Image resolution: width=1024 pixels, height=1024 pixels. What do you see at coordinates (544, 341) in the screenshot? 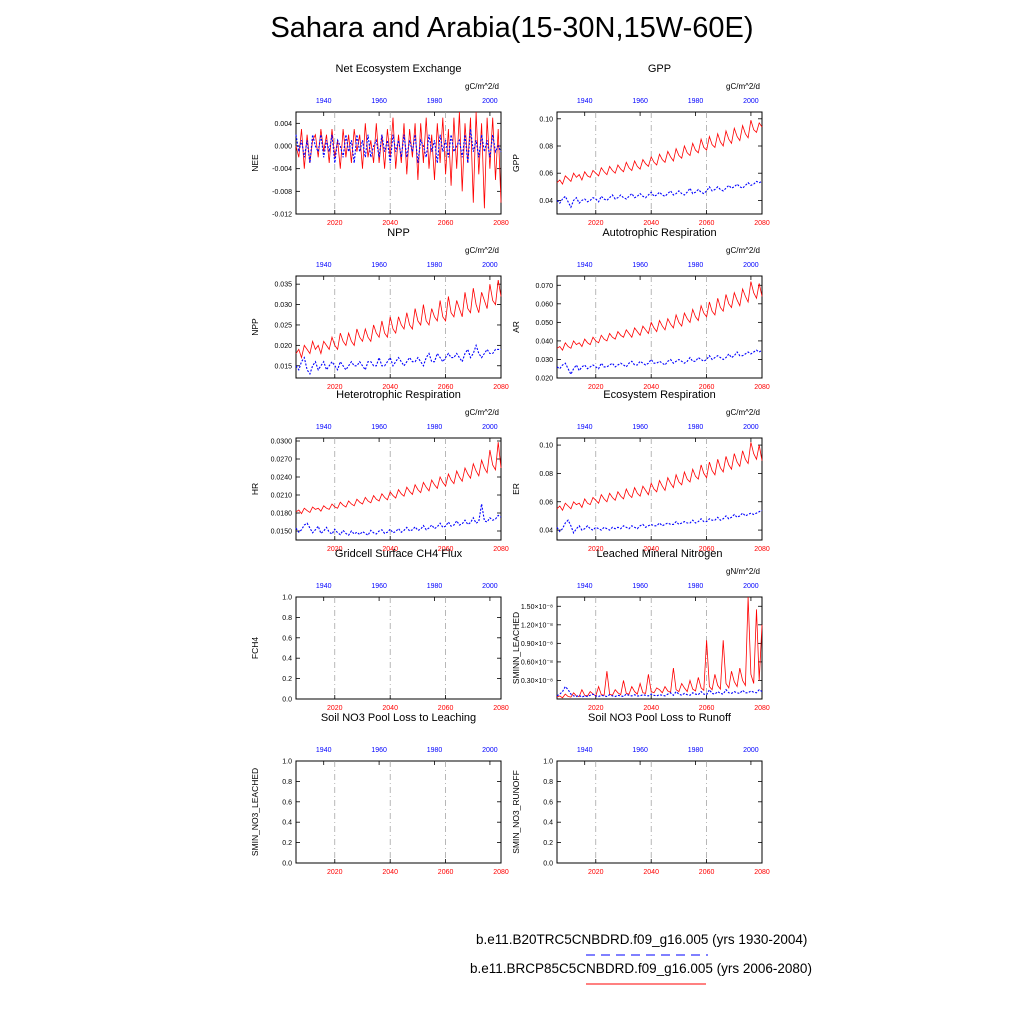
I see `y-tick-label: 0.040` at bounding box center [544, 341].